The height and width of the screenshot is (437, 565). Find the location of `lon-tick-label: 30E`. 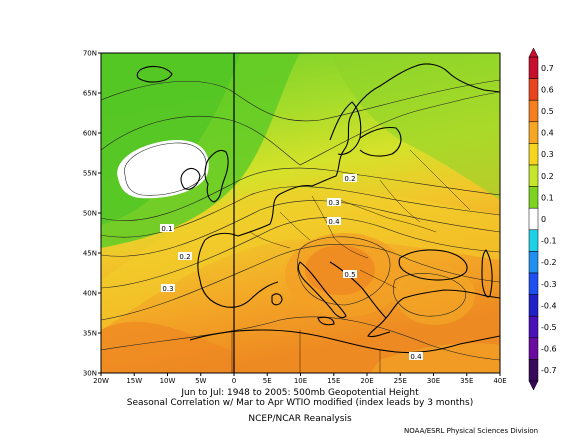

lon-tick-label: 30E is located at coordinates (433, 381).